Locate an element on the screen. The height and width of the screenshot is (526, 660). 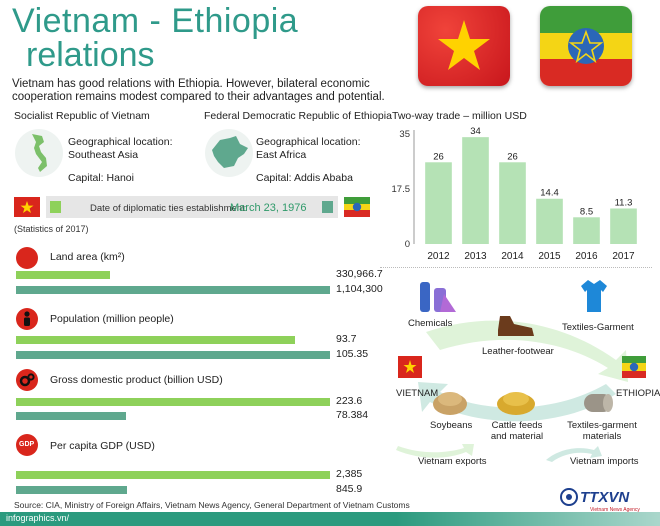
stat-label-land: Land area (km²) is located at coordinates (87, 257).